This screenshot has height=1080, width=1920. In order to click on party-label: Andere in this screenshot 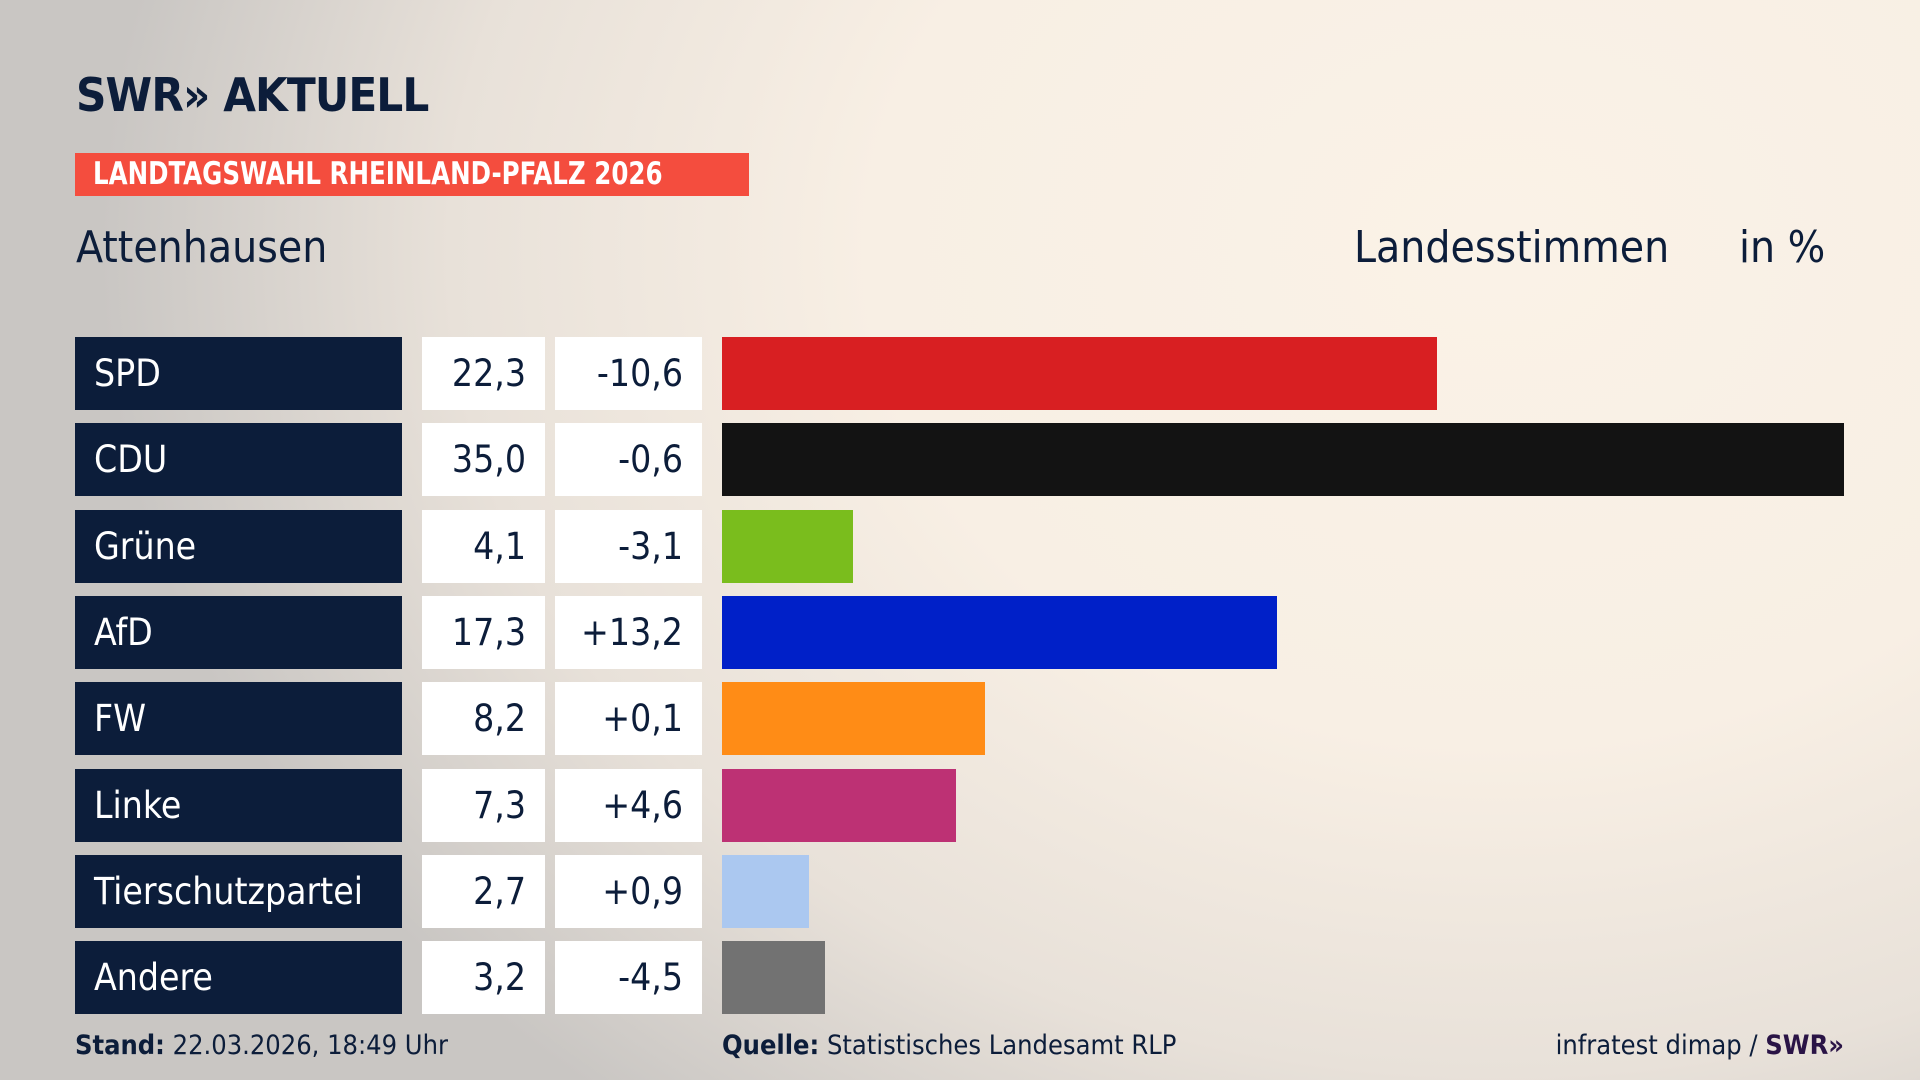, I will do `click(238, 978)`.